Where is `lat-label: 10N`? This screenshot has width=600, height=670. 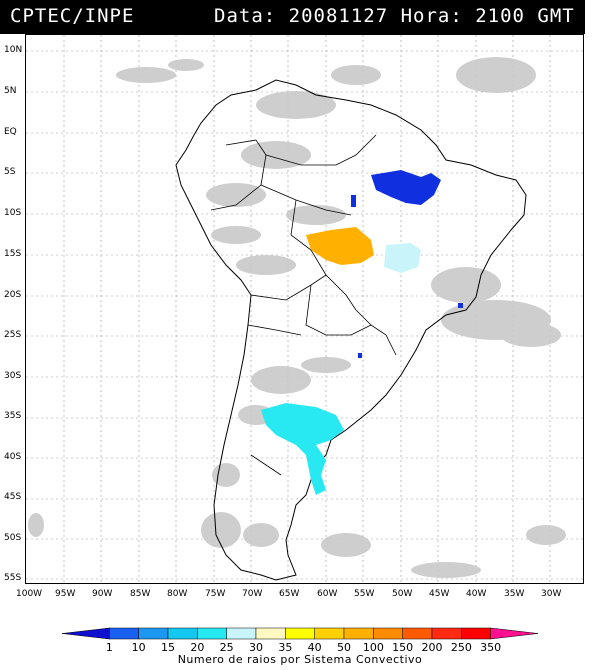
lat-label: 10N is located at coordinates (13, 50).